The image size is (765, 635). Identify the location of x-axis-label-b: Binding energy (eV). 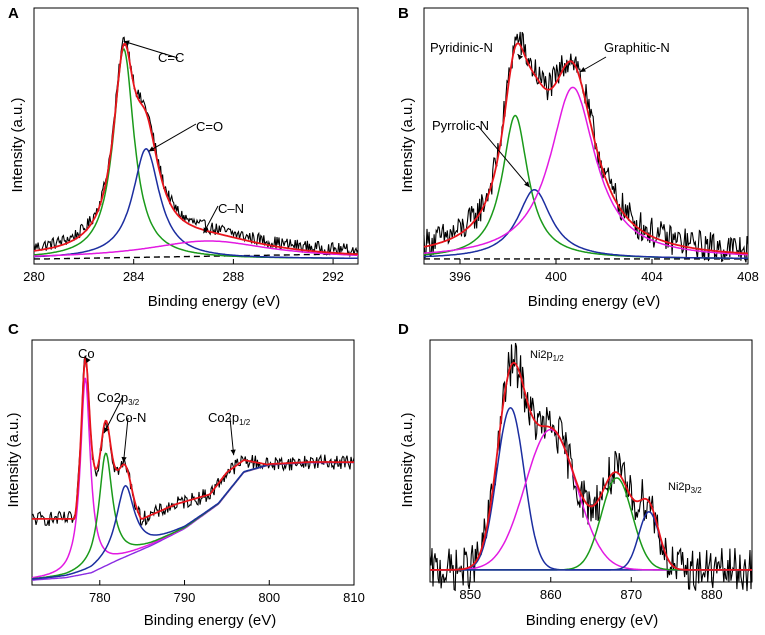
(594, 301).